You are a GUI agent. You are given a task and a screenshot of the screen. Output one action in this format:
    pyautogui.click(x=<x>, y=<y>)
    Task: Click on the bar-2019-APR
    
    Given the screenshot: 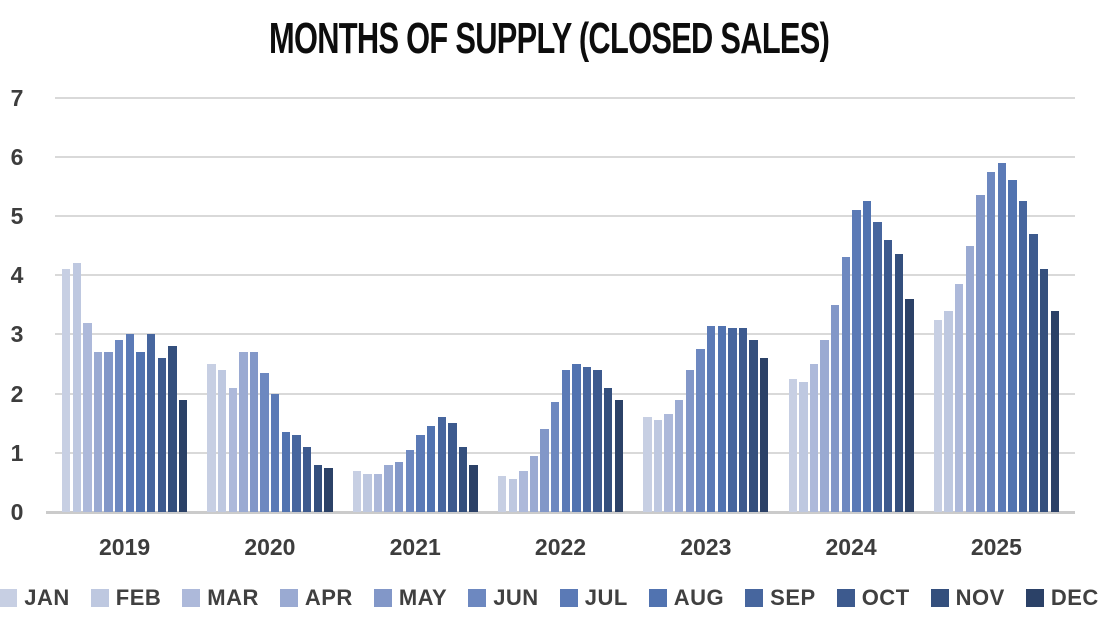 What is the action you would take?
    pyautogui.click(x=98, y=432)
    